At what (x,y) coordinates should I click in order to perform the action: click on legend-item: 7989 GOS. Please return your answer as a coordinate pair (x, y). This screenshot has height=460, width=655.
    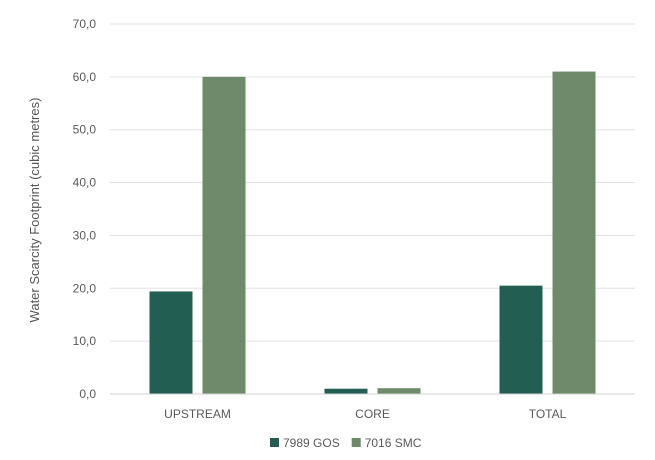
    Looking at the image, I should click on (305, 443).